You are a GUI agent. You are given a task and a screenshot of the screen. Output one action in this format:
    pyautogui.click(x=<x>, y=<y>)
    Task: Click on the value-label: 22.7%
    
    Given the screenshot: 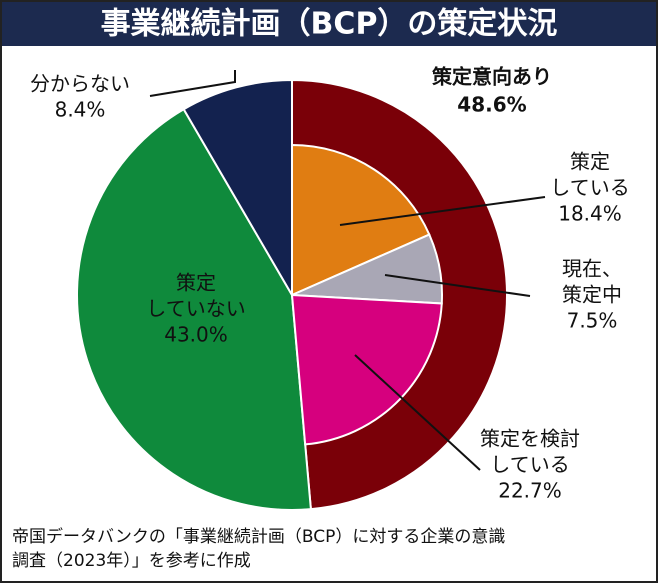 What is the action you would take?
    pyautogui.click(x=530, y=491)
    